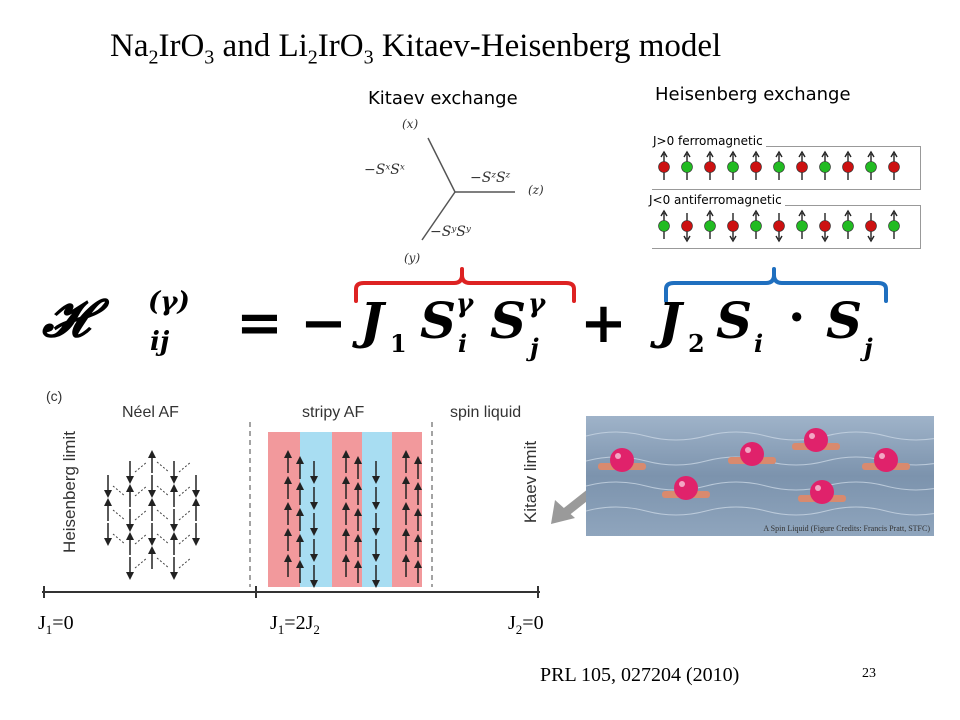  I want to click on y-term: −SʸSʸ, so click(451, 232).